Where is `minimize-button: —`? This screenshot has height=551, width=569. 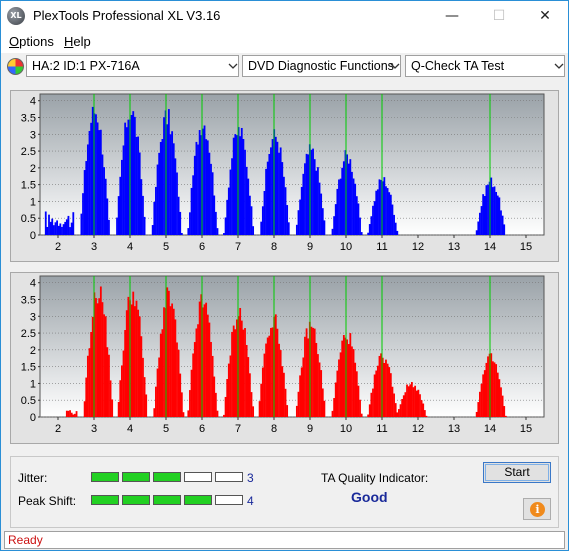 minimize-button: — is located at coordinates (452, 16).